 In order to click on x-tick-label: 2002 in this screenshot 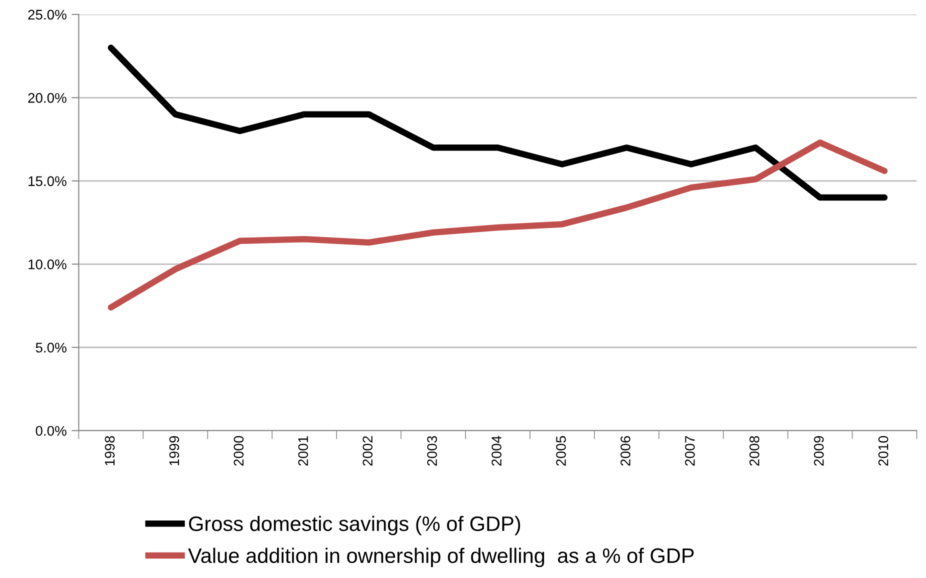, I will do `click(367, 451)`.